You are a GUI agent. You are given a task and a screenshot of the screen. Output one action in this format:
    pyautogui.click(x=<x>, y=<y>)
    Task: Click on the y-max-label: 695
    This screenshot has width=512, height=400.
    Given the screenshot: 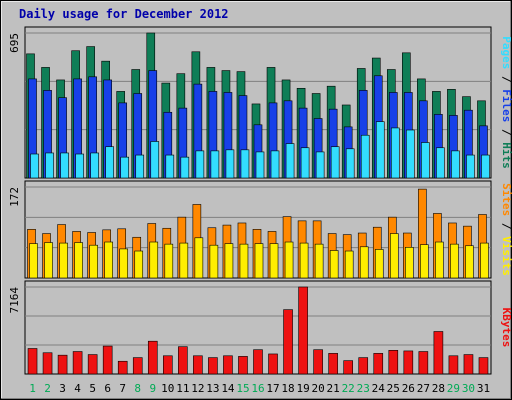 What is the action you would take?
    pyautogui.click(x=14, y=43)
    